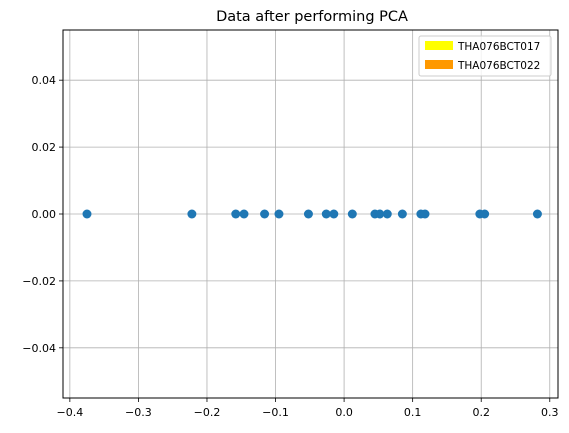 The width and height of the screenshot is (569, 433). I want to click on x-tick-label: −0.2, so click(207, 412).